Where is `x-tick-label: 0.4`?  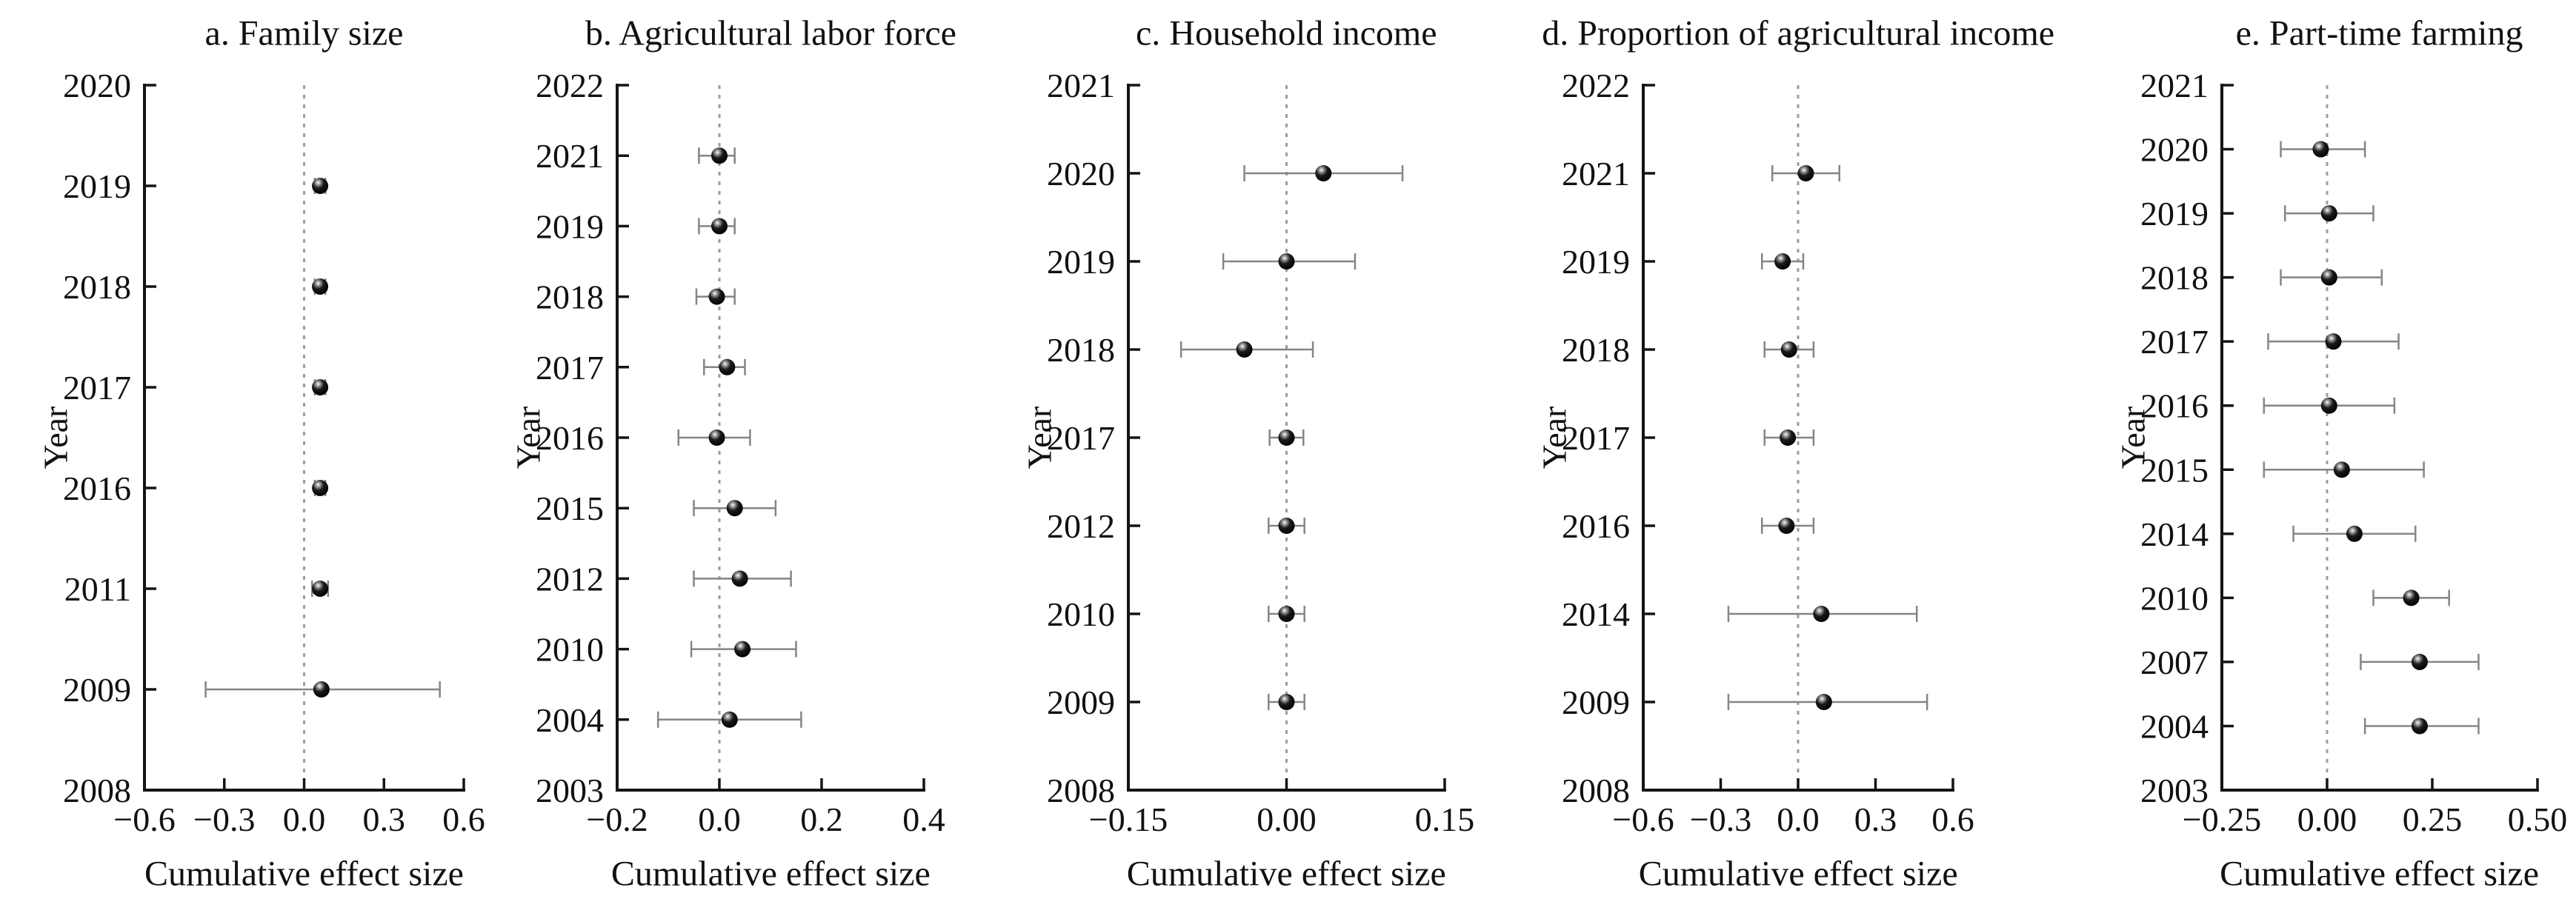 x-tick-label: 0.4 is located at coordinates (924, 819).